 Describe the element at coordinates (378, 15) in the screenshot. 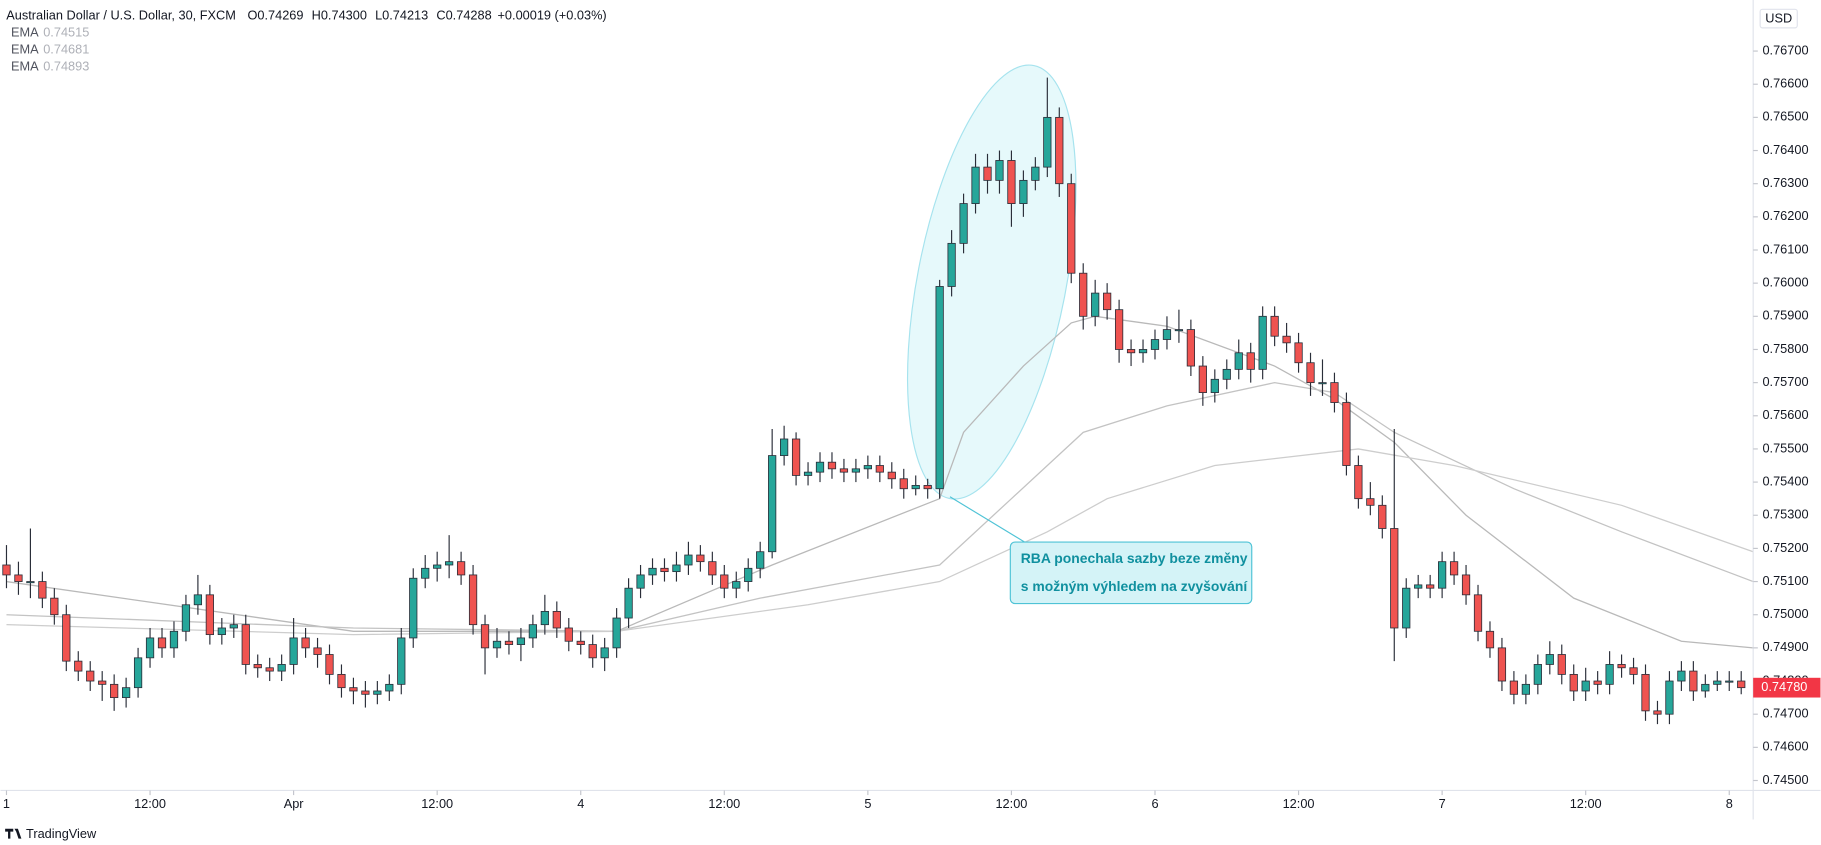

I see `ohlc-key: L` at that location.